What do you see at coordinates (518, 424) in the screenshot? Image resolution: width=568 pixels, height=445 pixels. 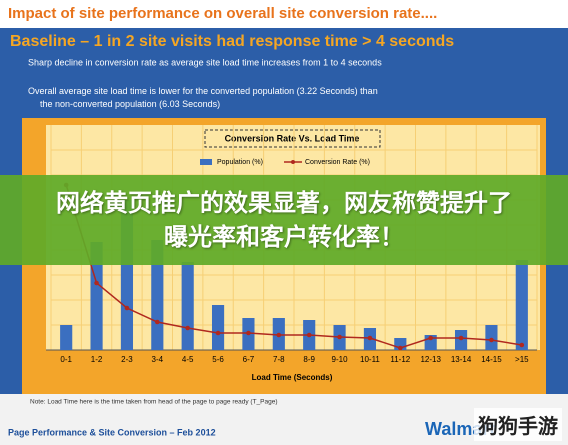 I see `watermark: 狗狗手游` at bounding box center [518, 424].